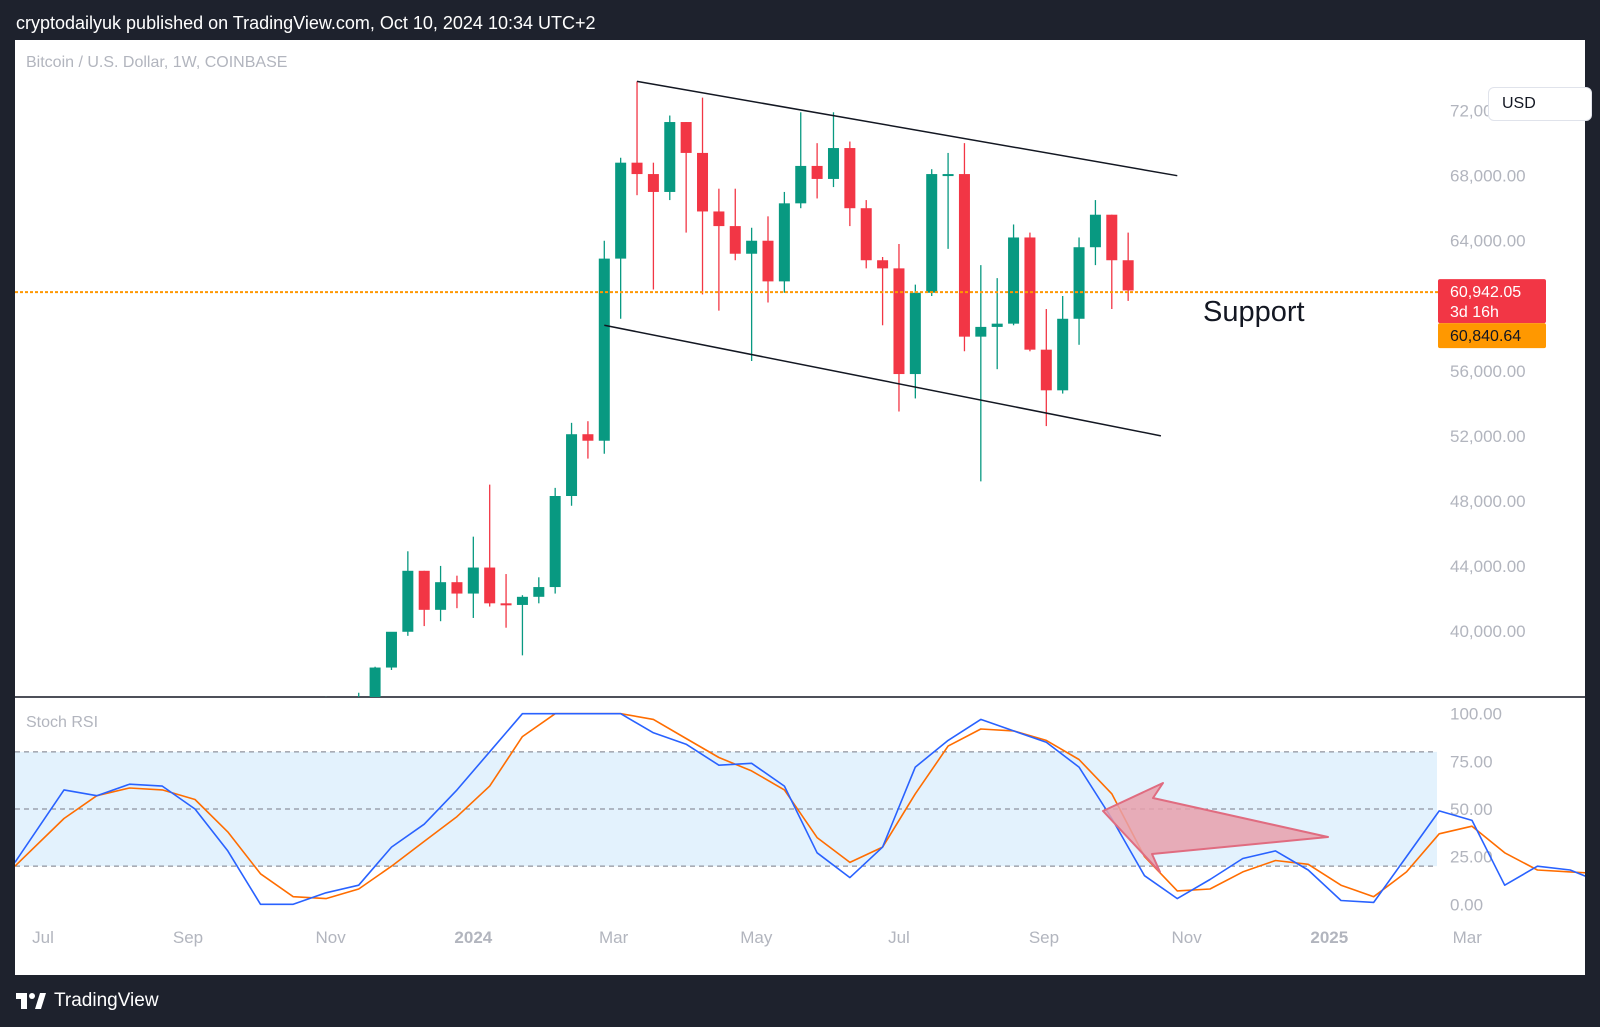 This screenshot has width=1600, height=1027. What do you see at coordinates (1474, 312) in the screenshot?
I see `countdown-label: 3d 16h` at bounding box center [1474, 312].